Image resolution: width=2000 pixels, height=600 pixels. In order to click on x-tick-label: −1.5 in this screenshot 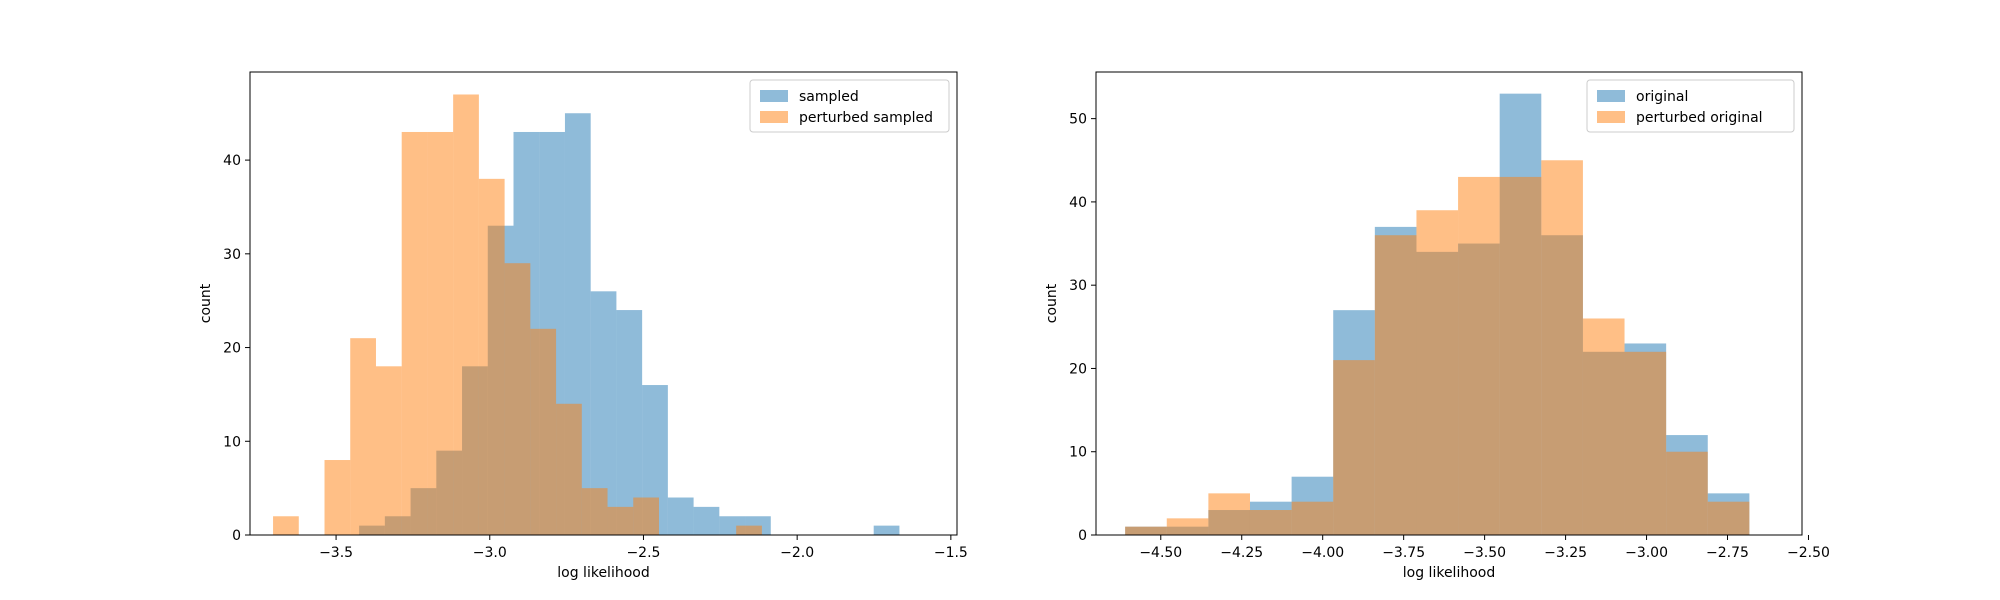, I will do `click(951, 553)`.